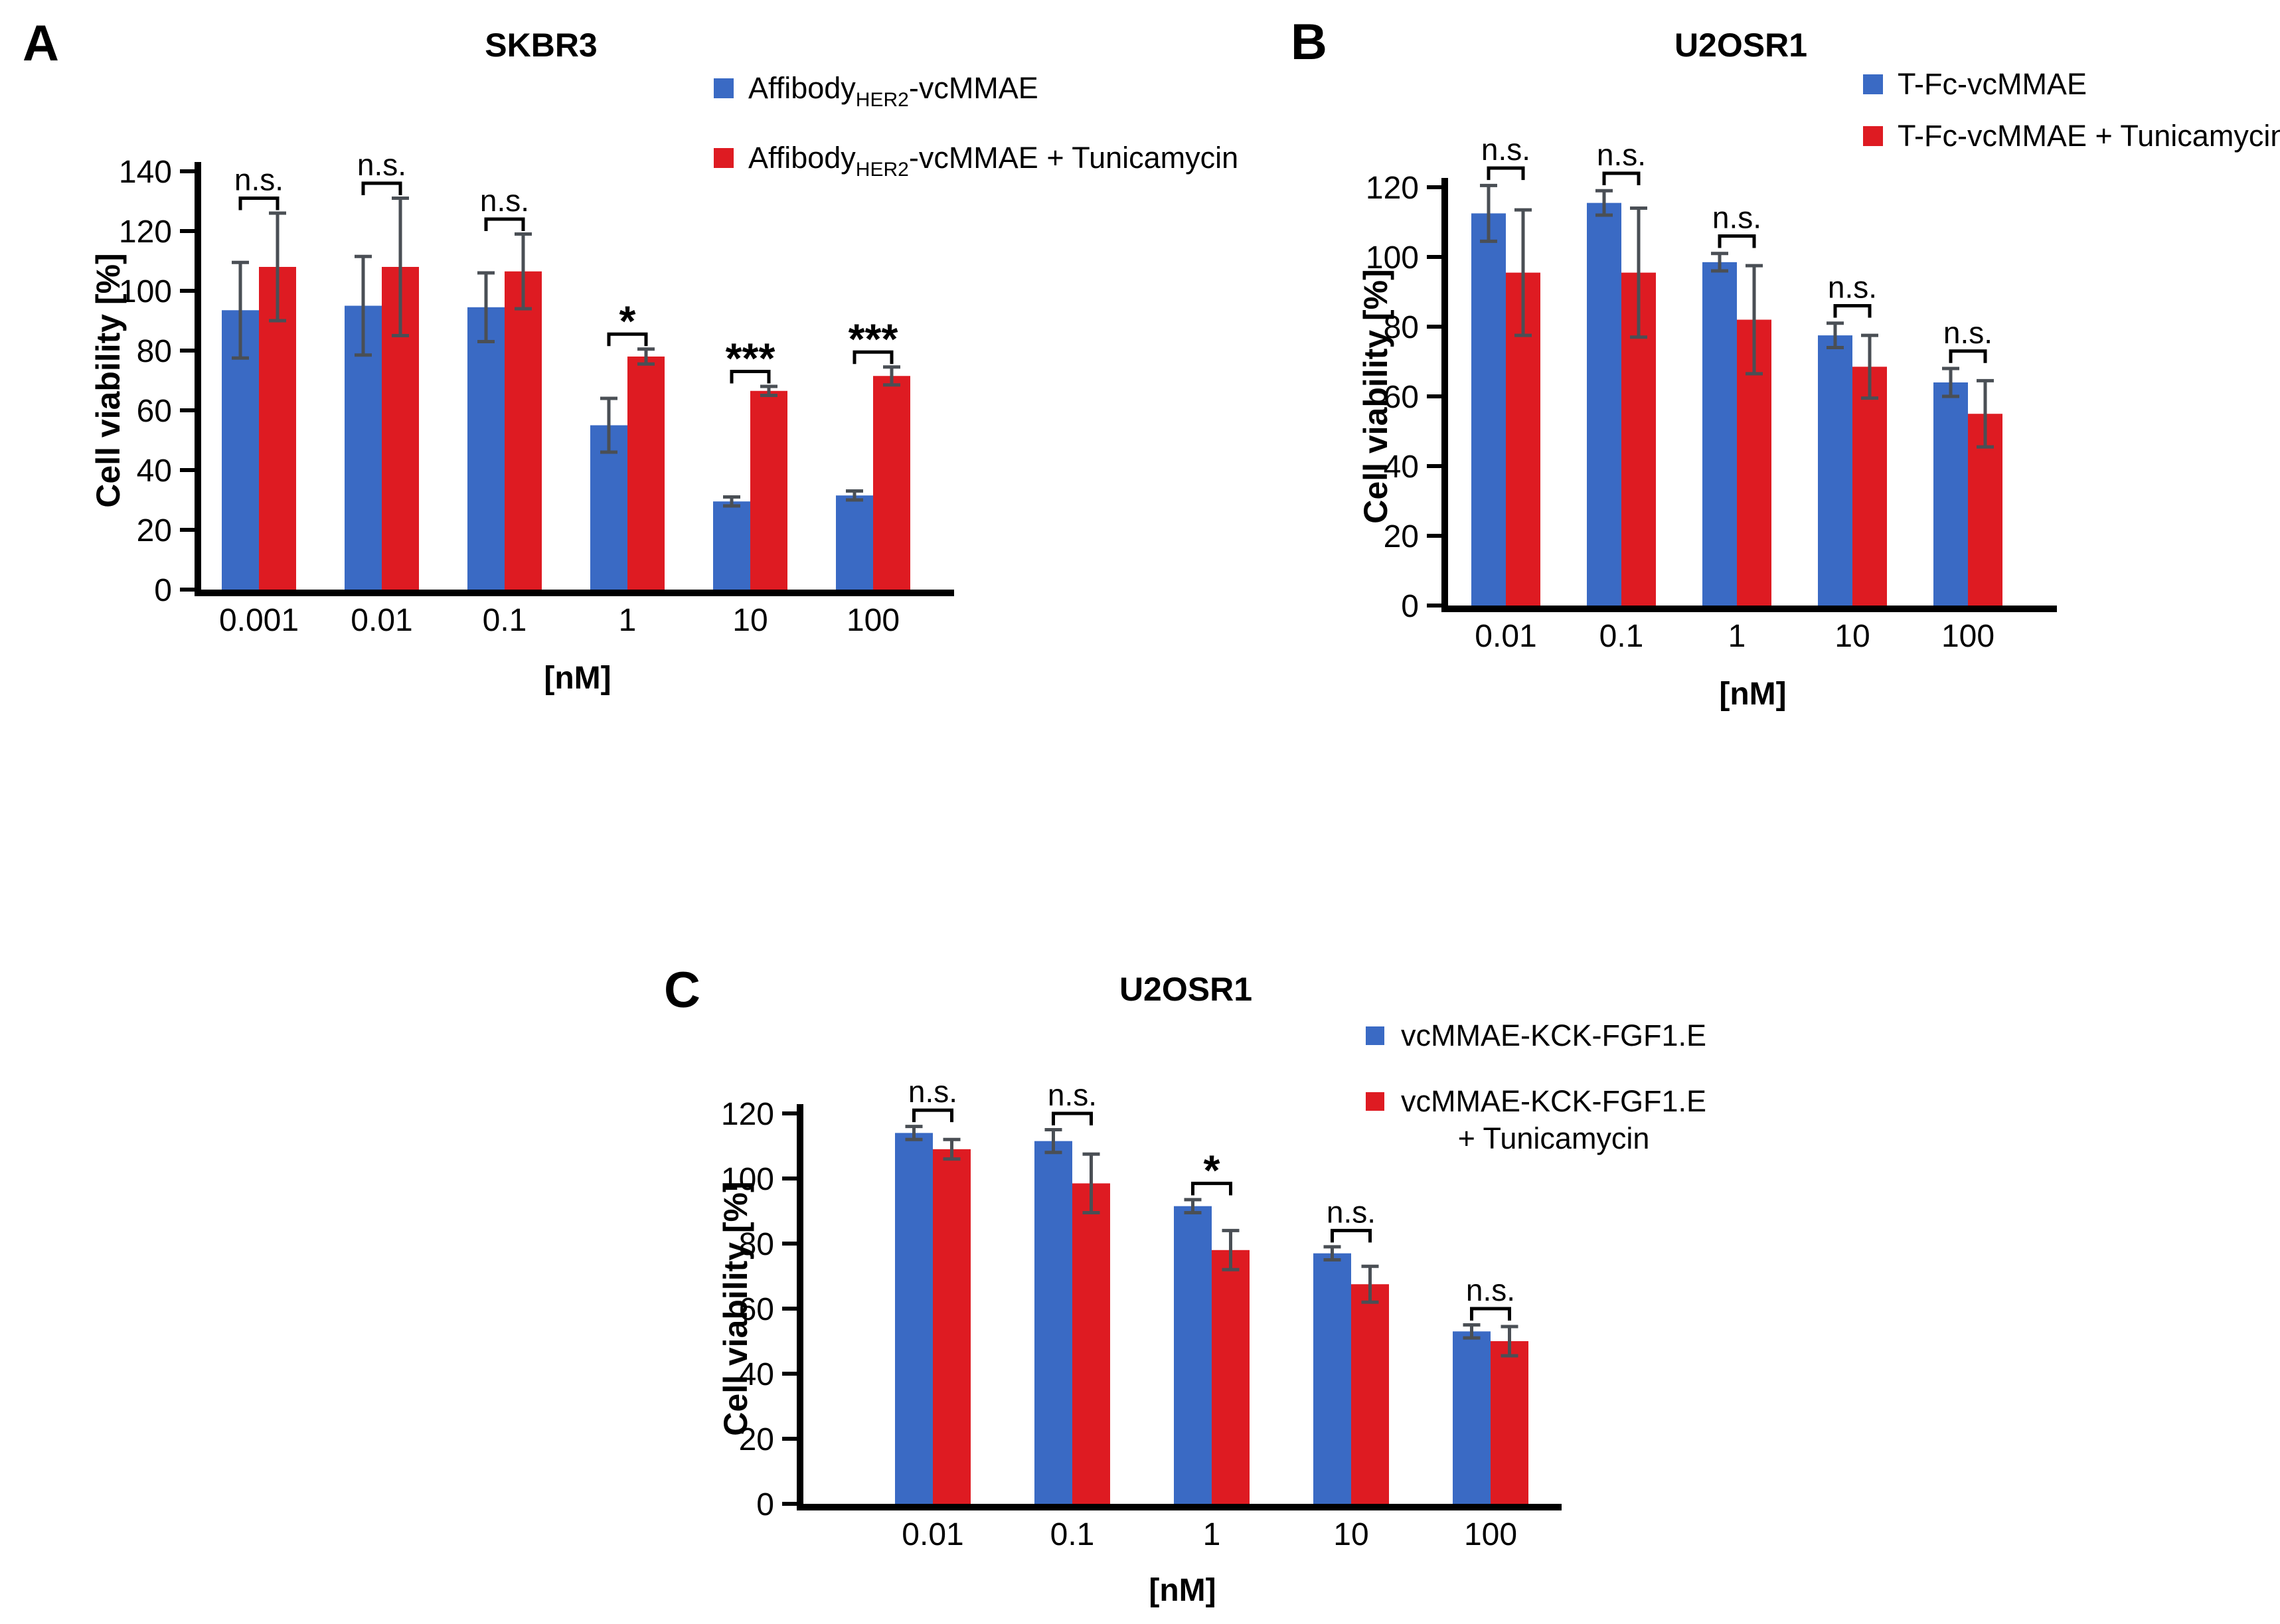 The height and width of the screenshot is (1624, 2280). I want to click on y-tick-label: 140, so click(145, 172).